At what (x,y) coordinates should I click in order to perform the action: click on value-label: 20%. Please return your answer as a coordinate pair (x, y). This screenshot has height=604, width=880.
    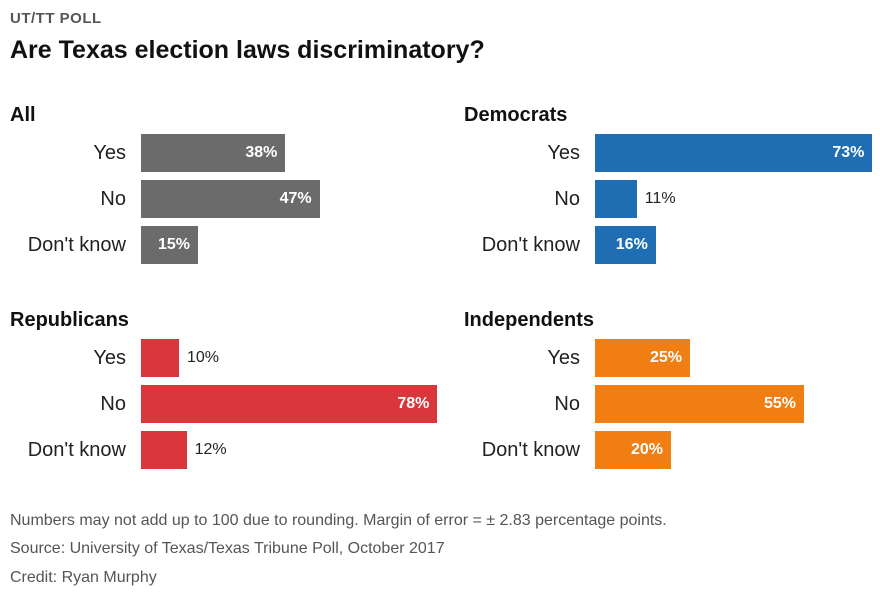
    Looking at the image, I should click on (646, 449).